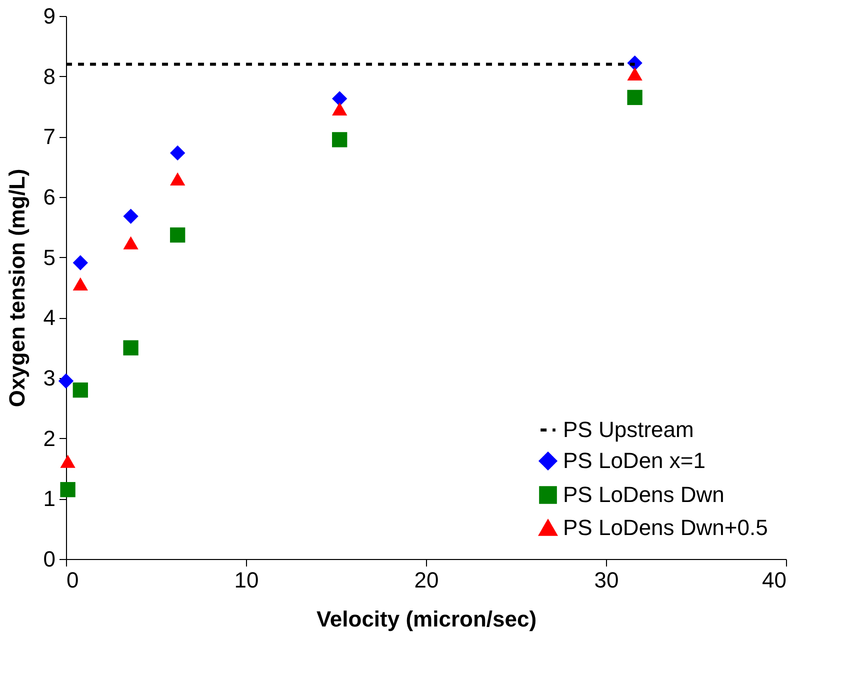 Image resolution: width=864 pixels, height=683 pixels. Describe the element at coordinates (246, 580) in the screenshot. I see `x-tick-label: 10` at that location.